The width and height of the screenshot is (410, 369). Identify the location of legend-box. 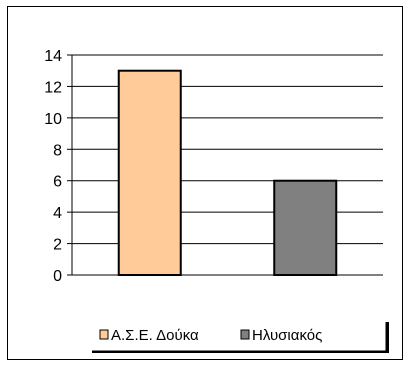
(236, 334).